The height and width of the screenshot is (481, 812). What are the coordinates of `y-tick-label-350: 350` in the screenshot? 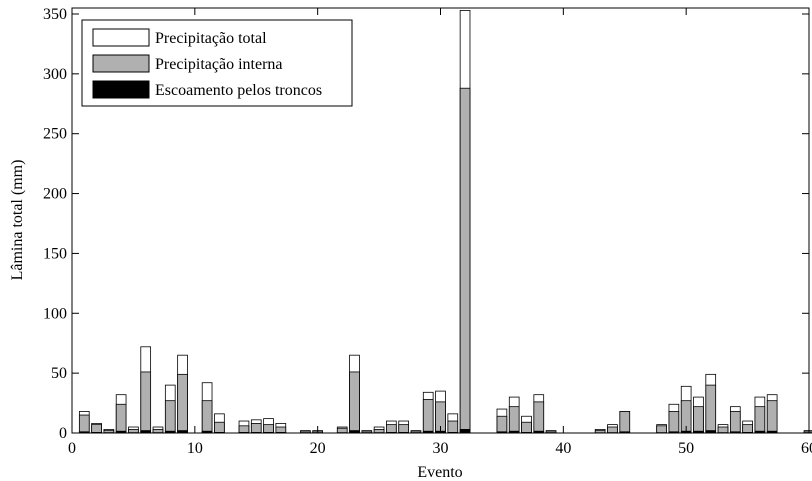 It's located at (55, 14).